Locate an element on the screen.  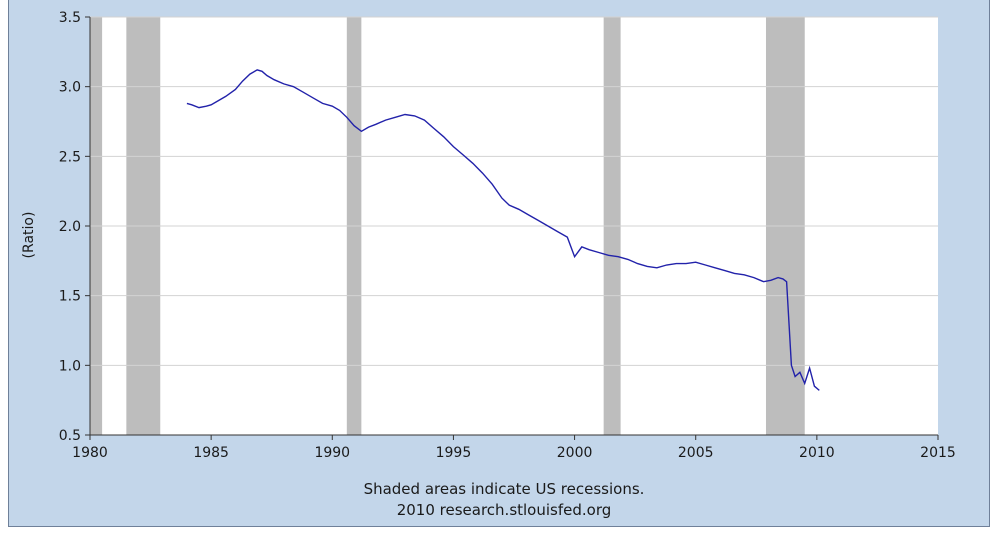
y-tick-label: 1.0 is located at coordinates (70, 366).